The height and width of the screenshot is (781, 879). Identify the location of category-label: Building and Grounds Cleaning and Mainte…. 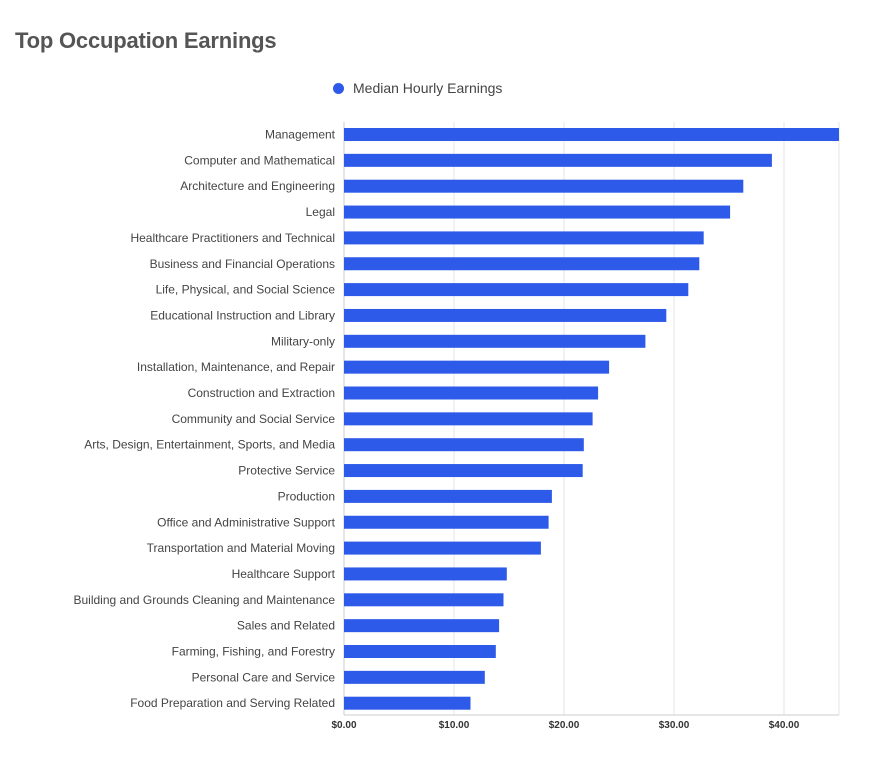
(204, 600).